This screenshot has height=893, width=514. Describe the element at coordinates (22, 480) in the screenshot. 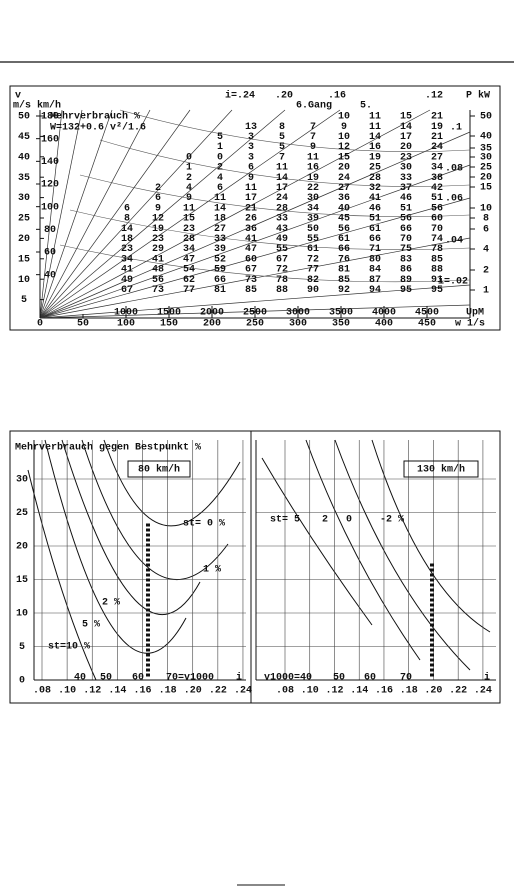

I see `y-tick-label: 30` at that location.